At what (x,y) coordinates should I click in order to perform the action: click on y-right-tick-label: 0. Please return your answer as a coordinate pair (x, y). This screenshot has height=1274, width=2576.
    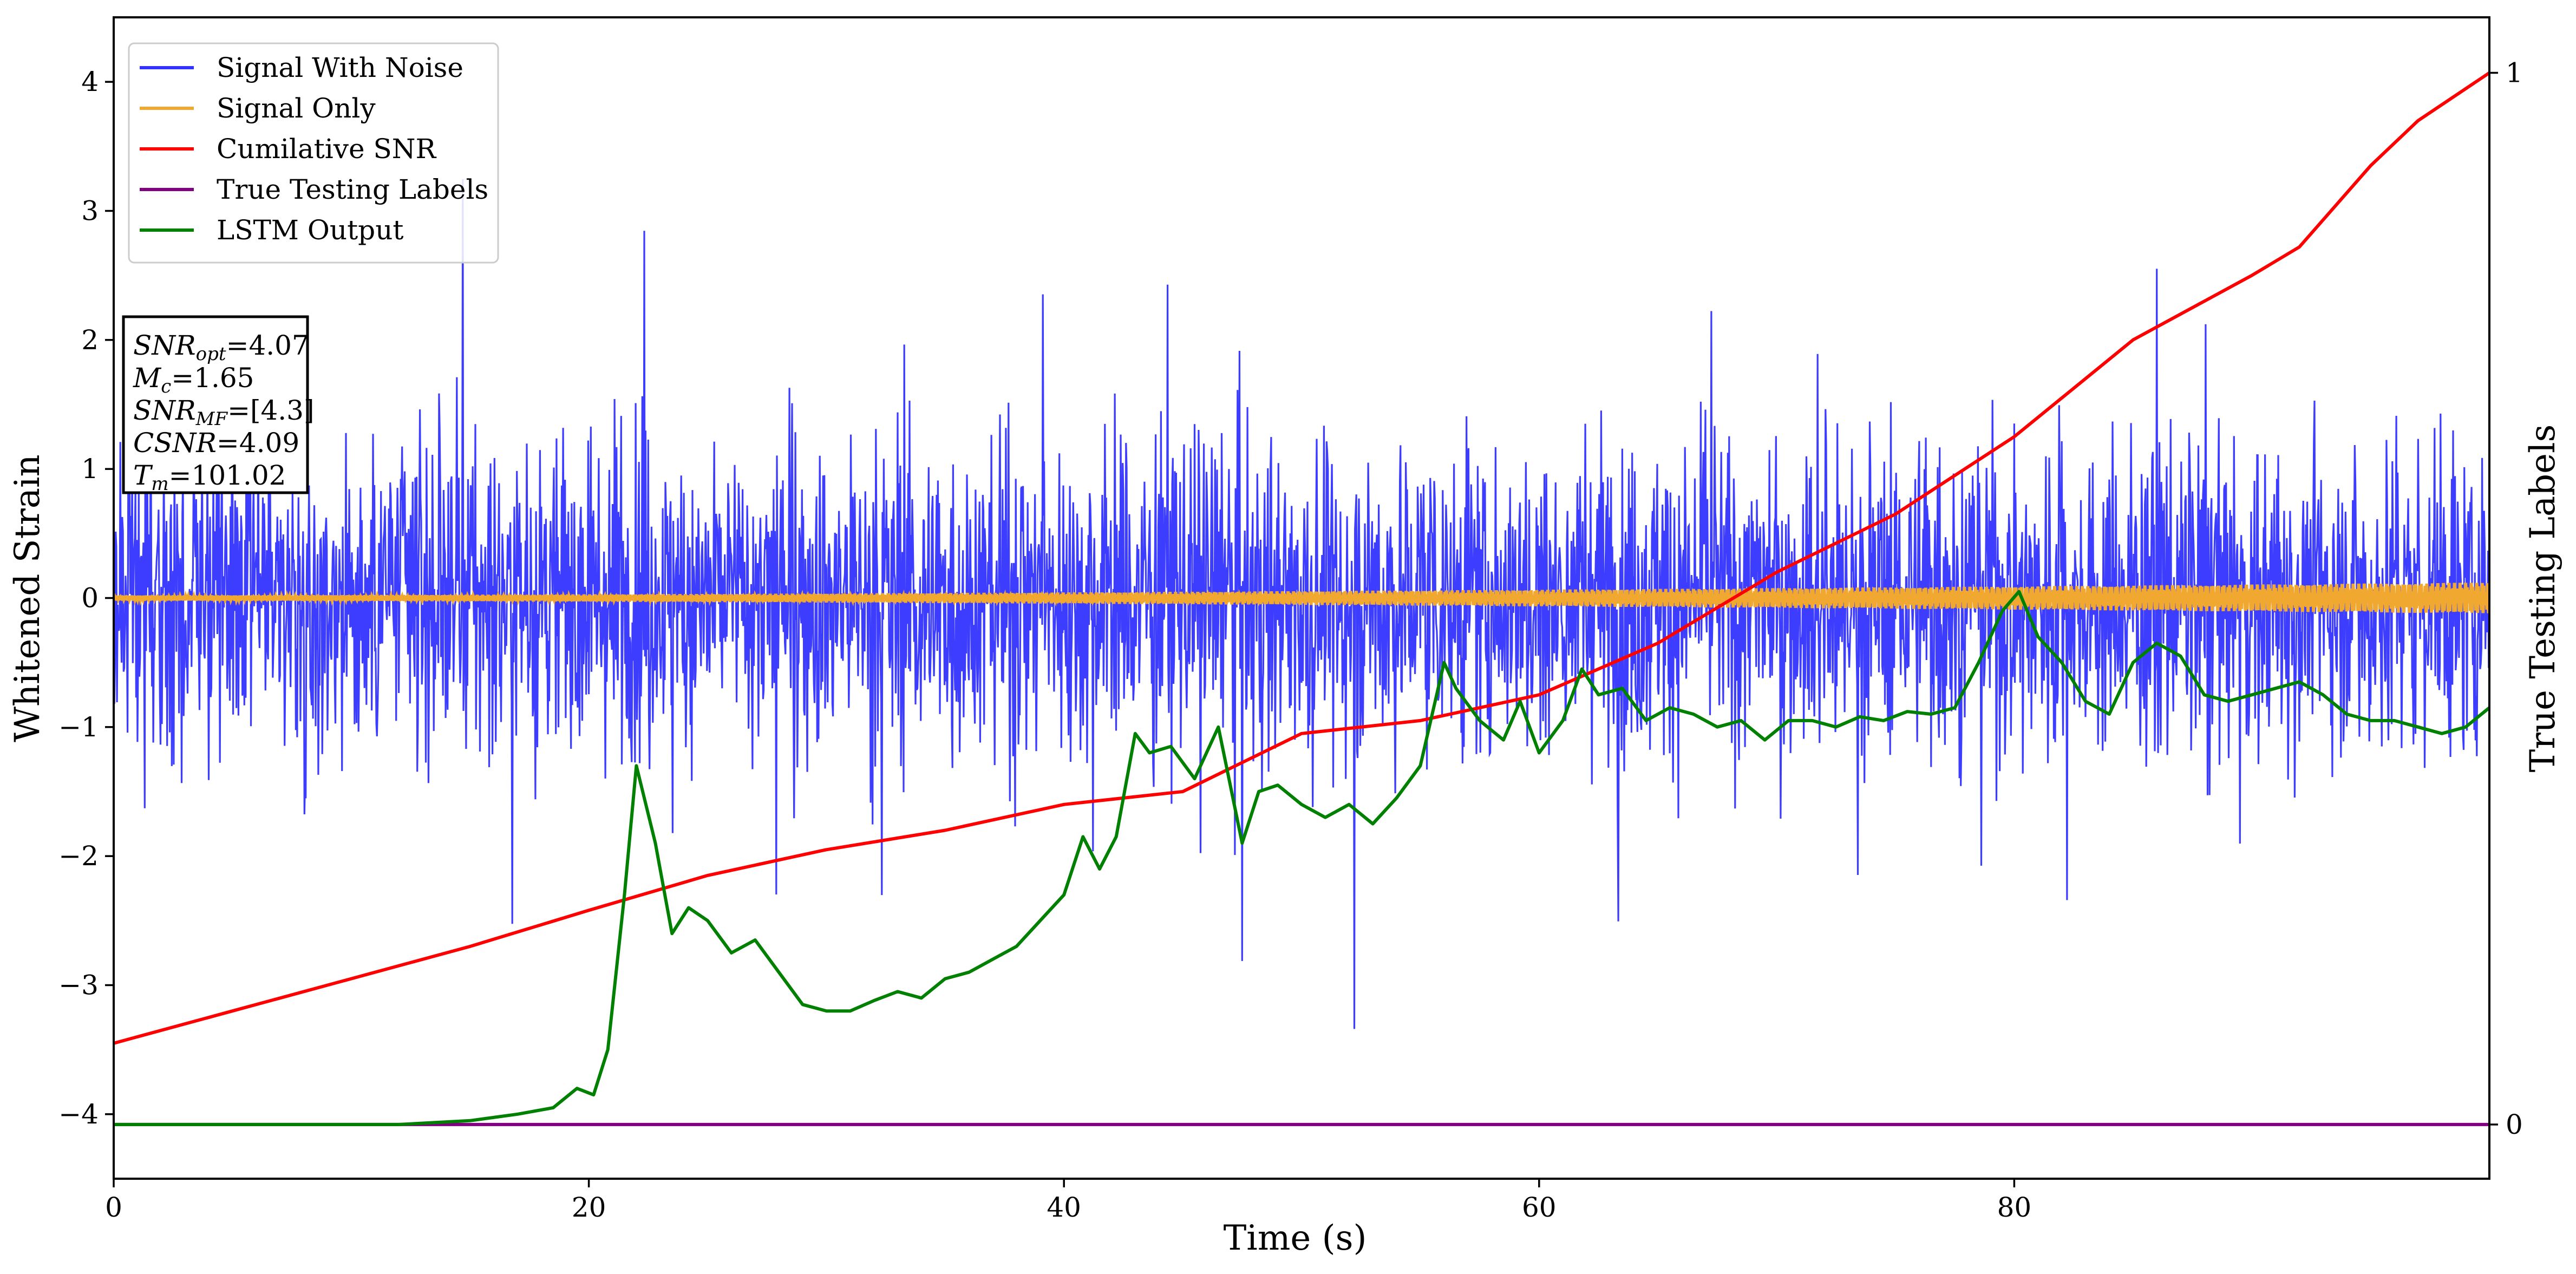
    Looking at the image, I should click on (2514, 1124).